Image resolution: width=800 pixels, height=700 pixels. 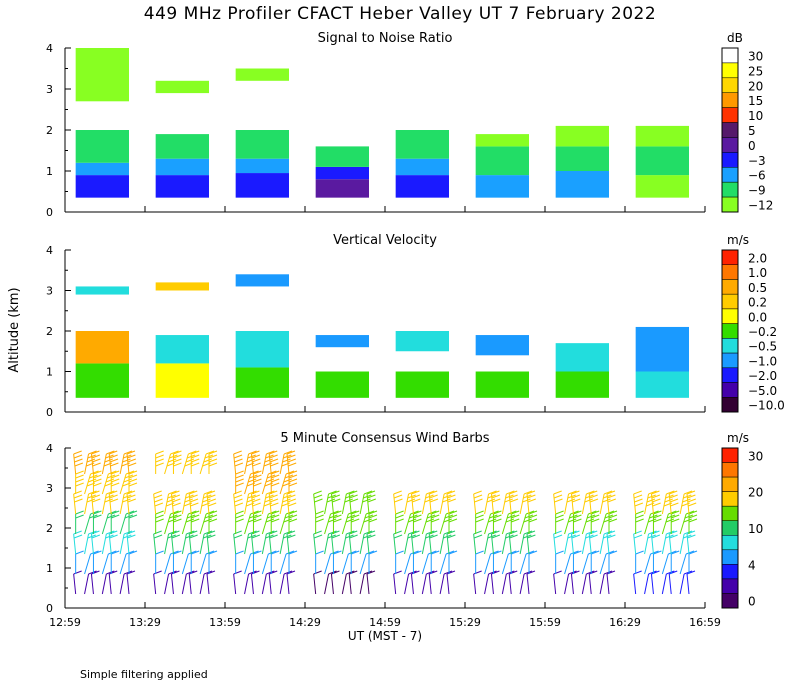 What do you see at coordinates (49, 528) in the screenshot?
I see `y-tick-label: 2` at bounding box center [49, 528].